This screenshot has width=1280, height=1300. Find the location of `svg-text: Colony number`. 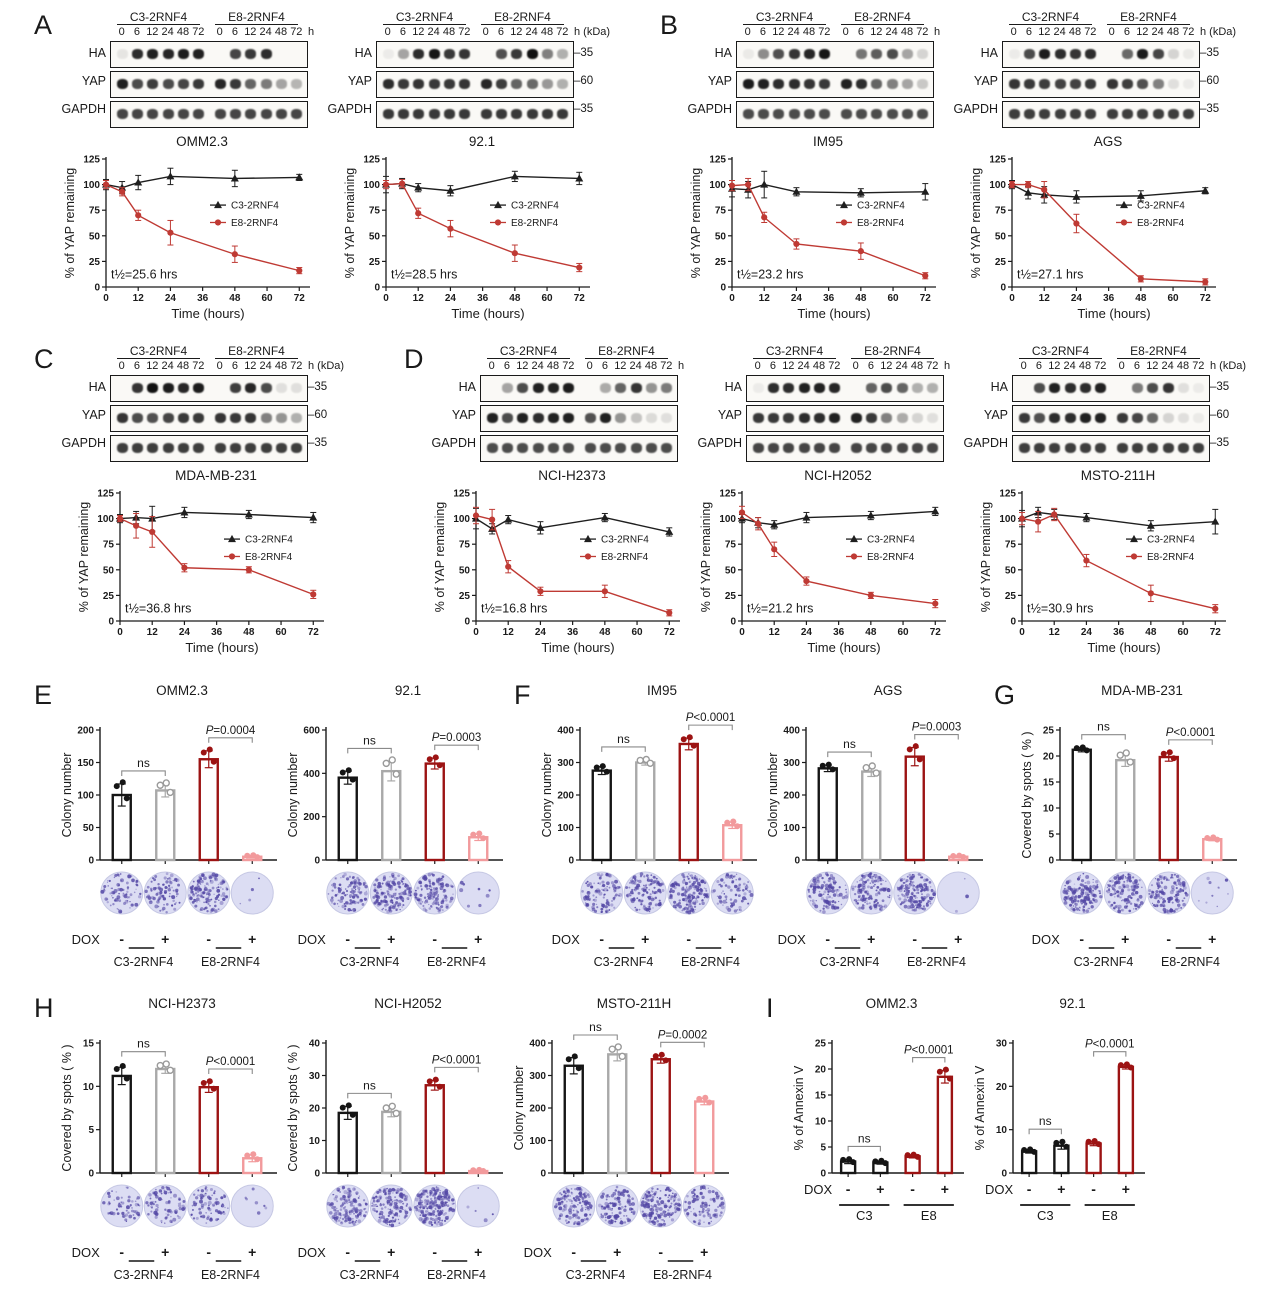

svg-text: Colony number is located at coordinates (519, 1108).